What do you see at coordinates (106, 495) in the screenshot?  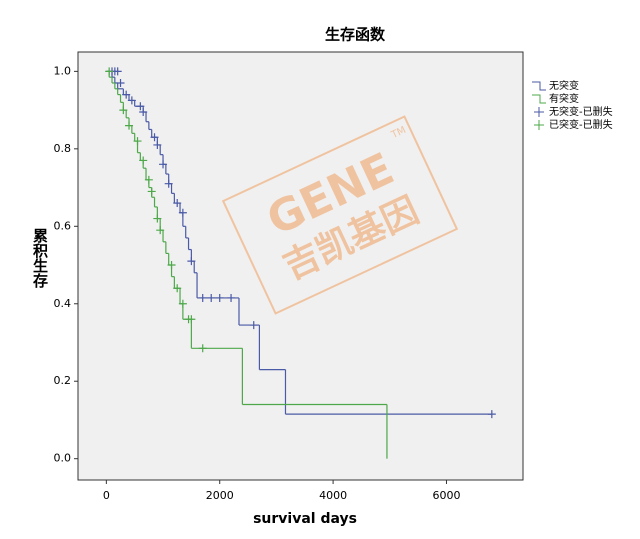 I see `x-tick-label: 0` at bounding box center [106, 495].